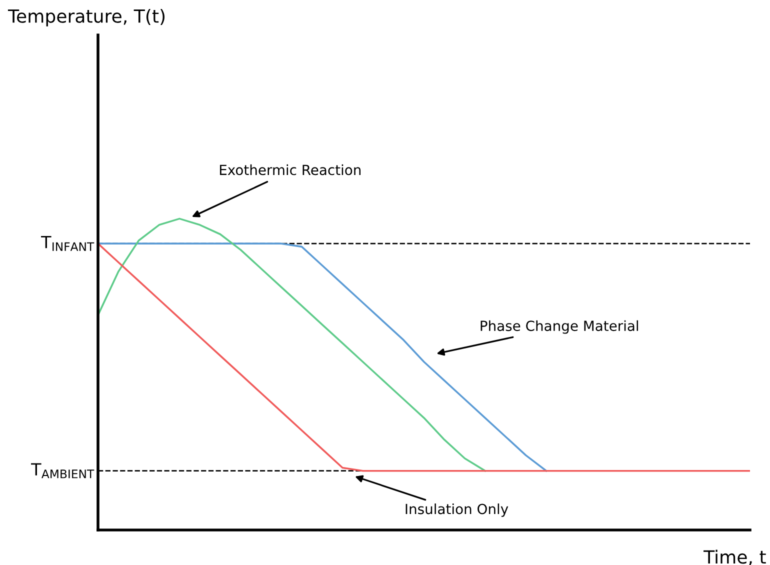 Image resolution: width=770 pixels, height=565 pixels. I want to click on annotation: Phase Change Material, so click(559, 327).